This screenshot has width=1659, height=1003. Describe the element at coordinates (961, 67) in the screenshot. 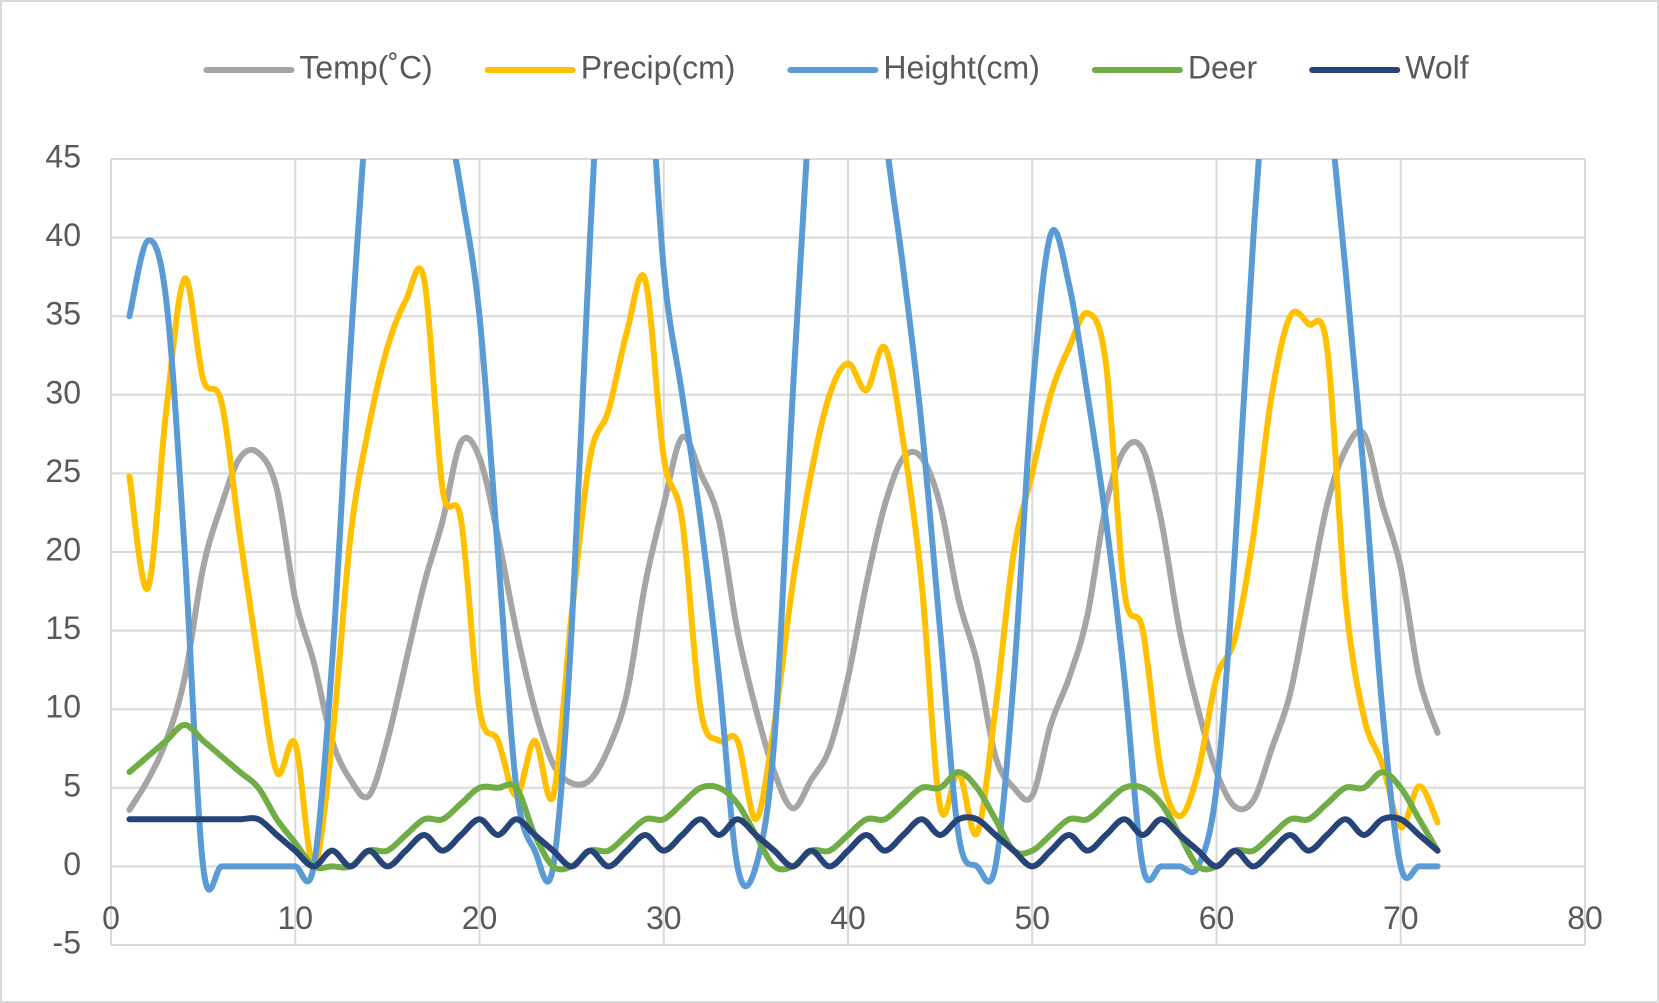

I see `legend-label: Height(cm)` at that location.